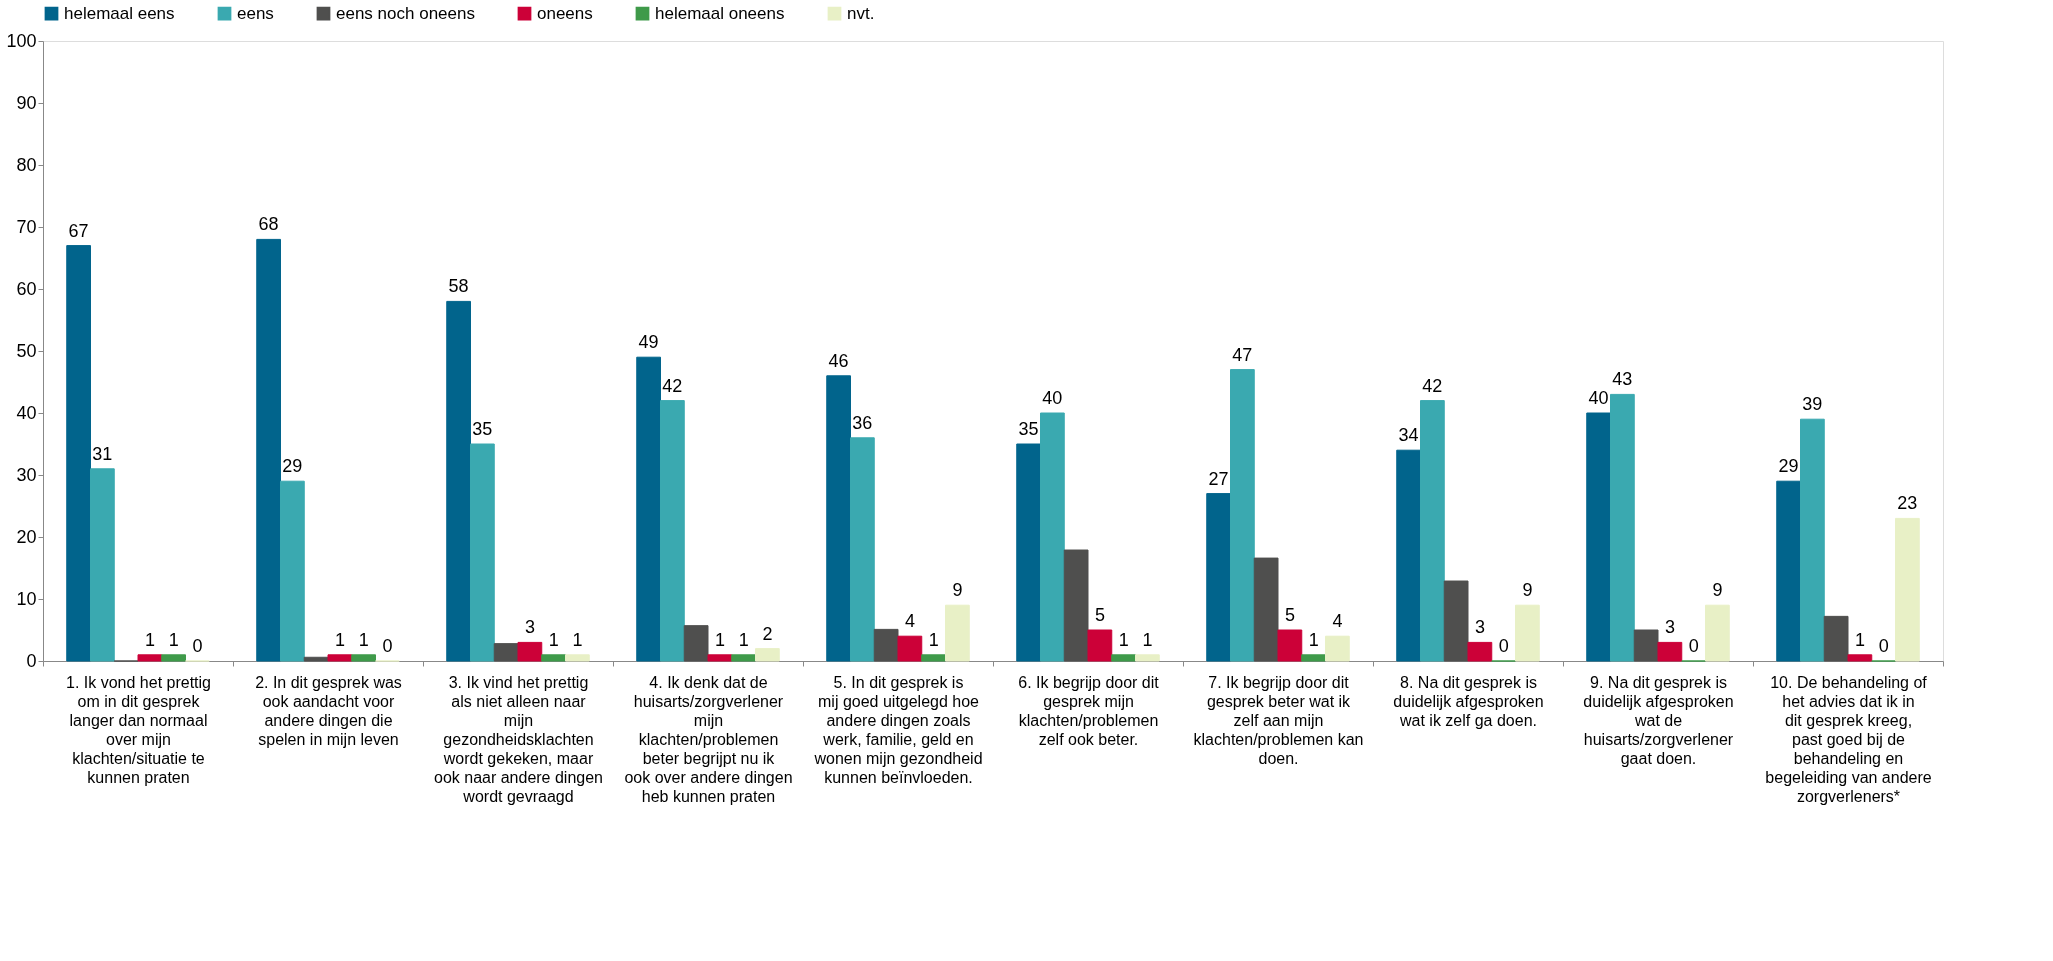 Image resolution: width=2053 pixels, height=961 pixels. Describe the element at coordinates (328, 710) in the screenshot. I see `x-tick-label: 2. In dit gesprek was ook aandacht voor andere dingen die spelen in mijn leven` at that location.